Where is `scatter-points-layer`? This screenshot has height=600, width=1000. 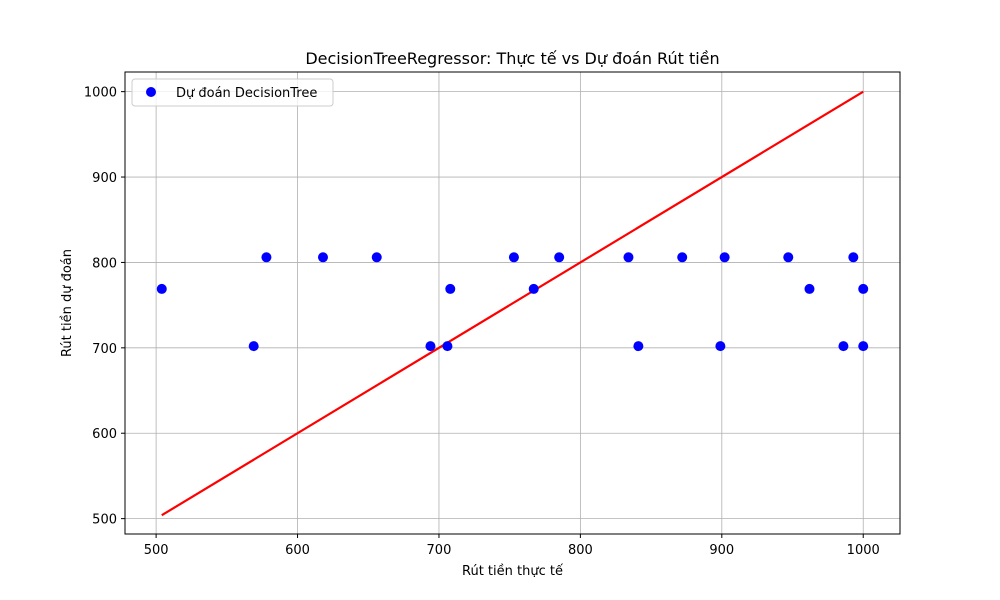 scatter-points-layer is located at coordinates (512, 302).